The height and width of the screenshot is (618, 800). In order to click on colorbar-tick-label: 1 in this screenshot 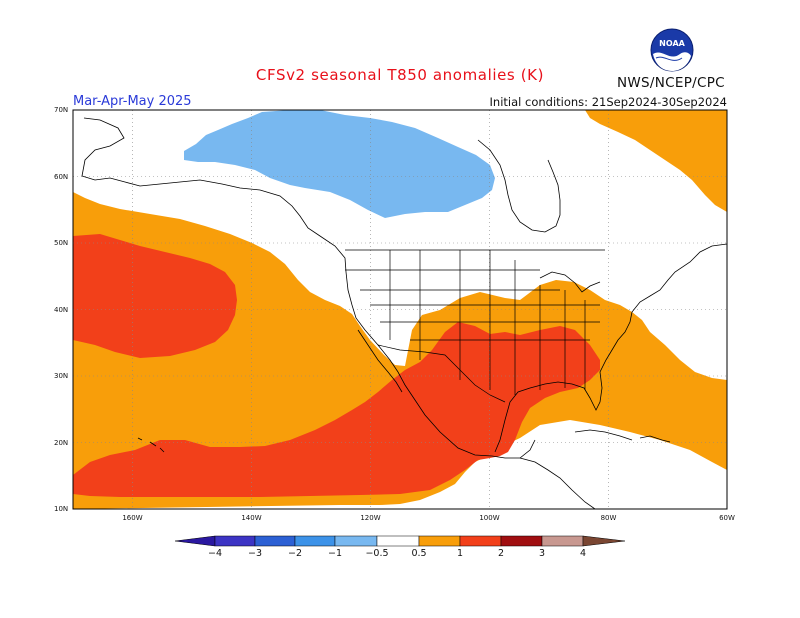, I will do `click(460, 553)`.